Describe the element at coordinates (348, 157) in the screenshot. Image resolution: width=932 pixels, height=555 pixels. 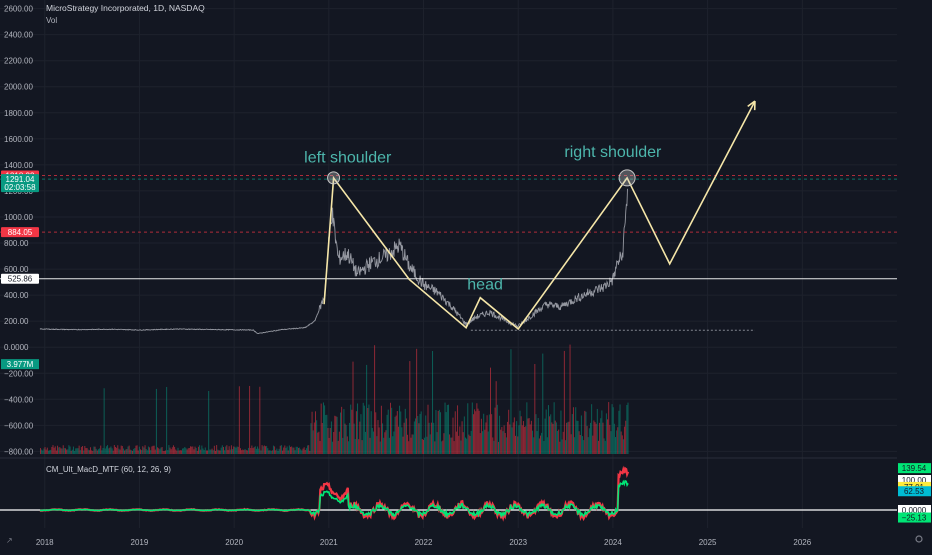
I see `annotation-label: left shoulder` at that location.